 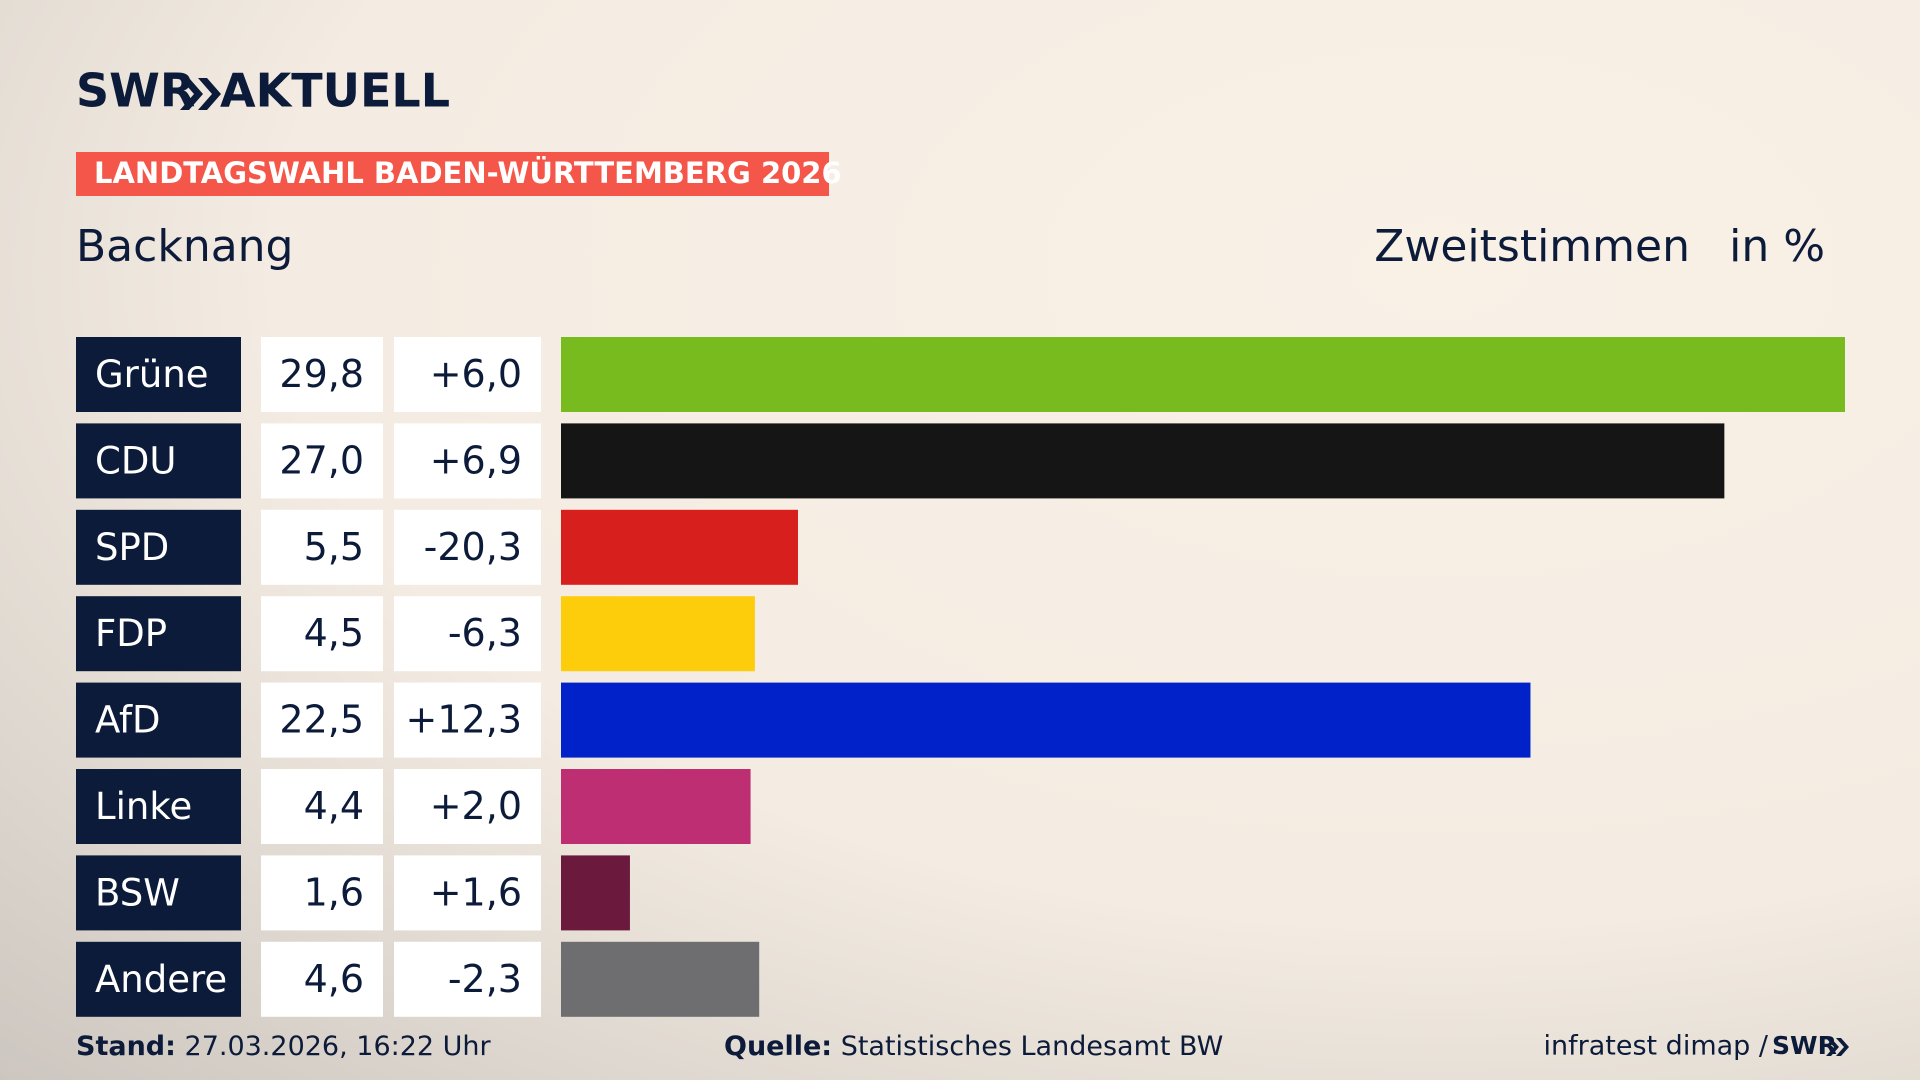 I want to click on change-label: +6,0, so click(x=476, y=374).